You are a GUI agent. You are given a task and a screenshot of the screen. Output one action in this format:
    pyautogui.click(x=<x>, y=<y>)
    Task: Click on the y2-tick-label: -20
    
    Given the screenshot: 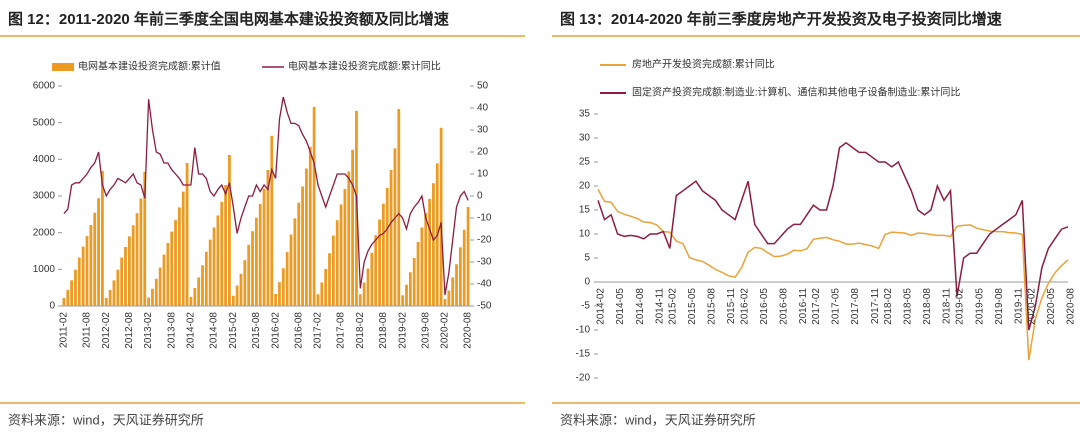 What is the action you would take?
    pyautogui.click(x=484, y=240)
    